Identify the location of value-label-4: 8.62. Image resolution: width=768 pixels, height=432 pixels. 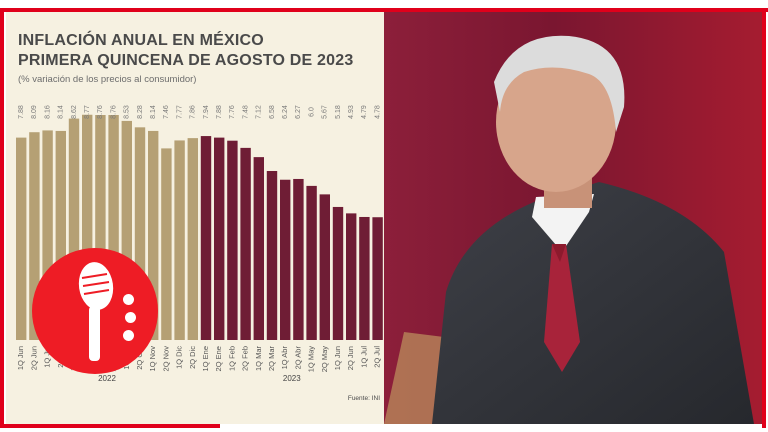
(74, 112).